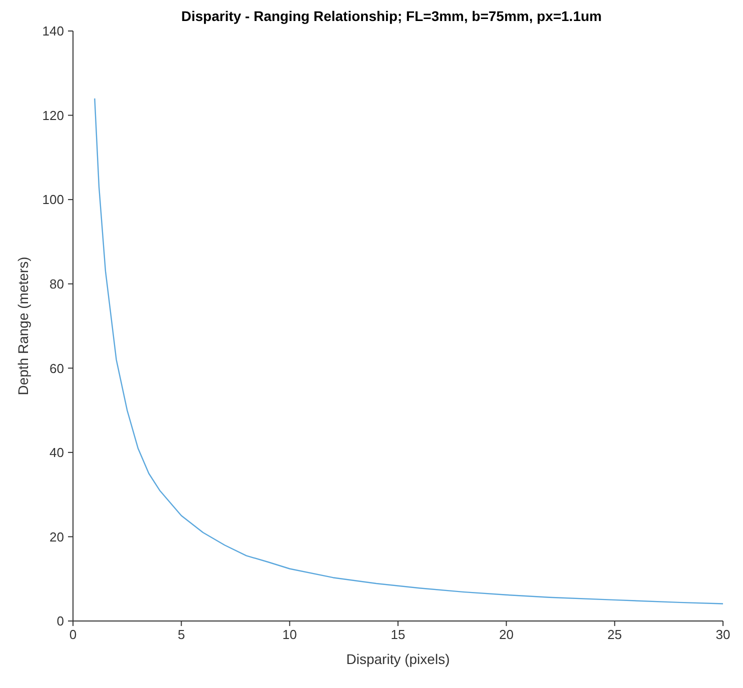 This screenshot has height=688, width=743. Describe the element at coordinates (57, 536) in the screenshot. I see `y-tick-label: 20` at that location.